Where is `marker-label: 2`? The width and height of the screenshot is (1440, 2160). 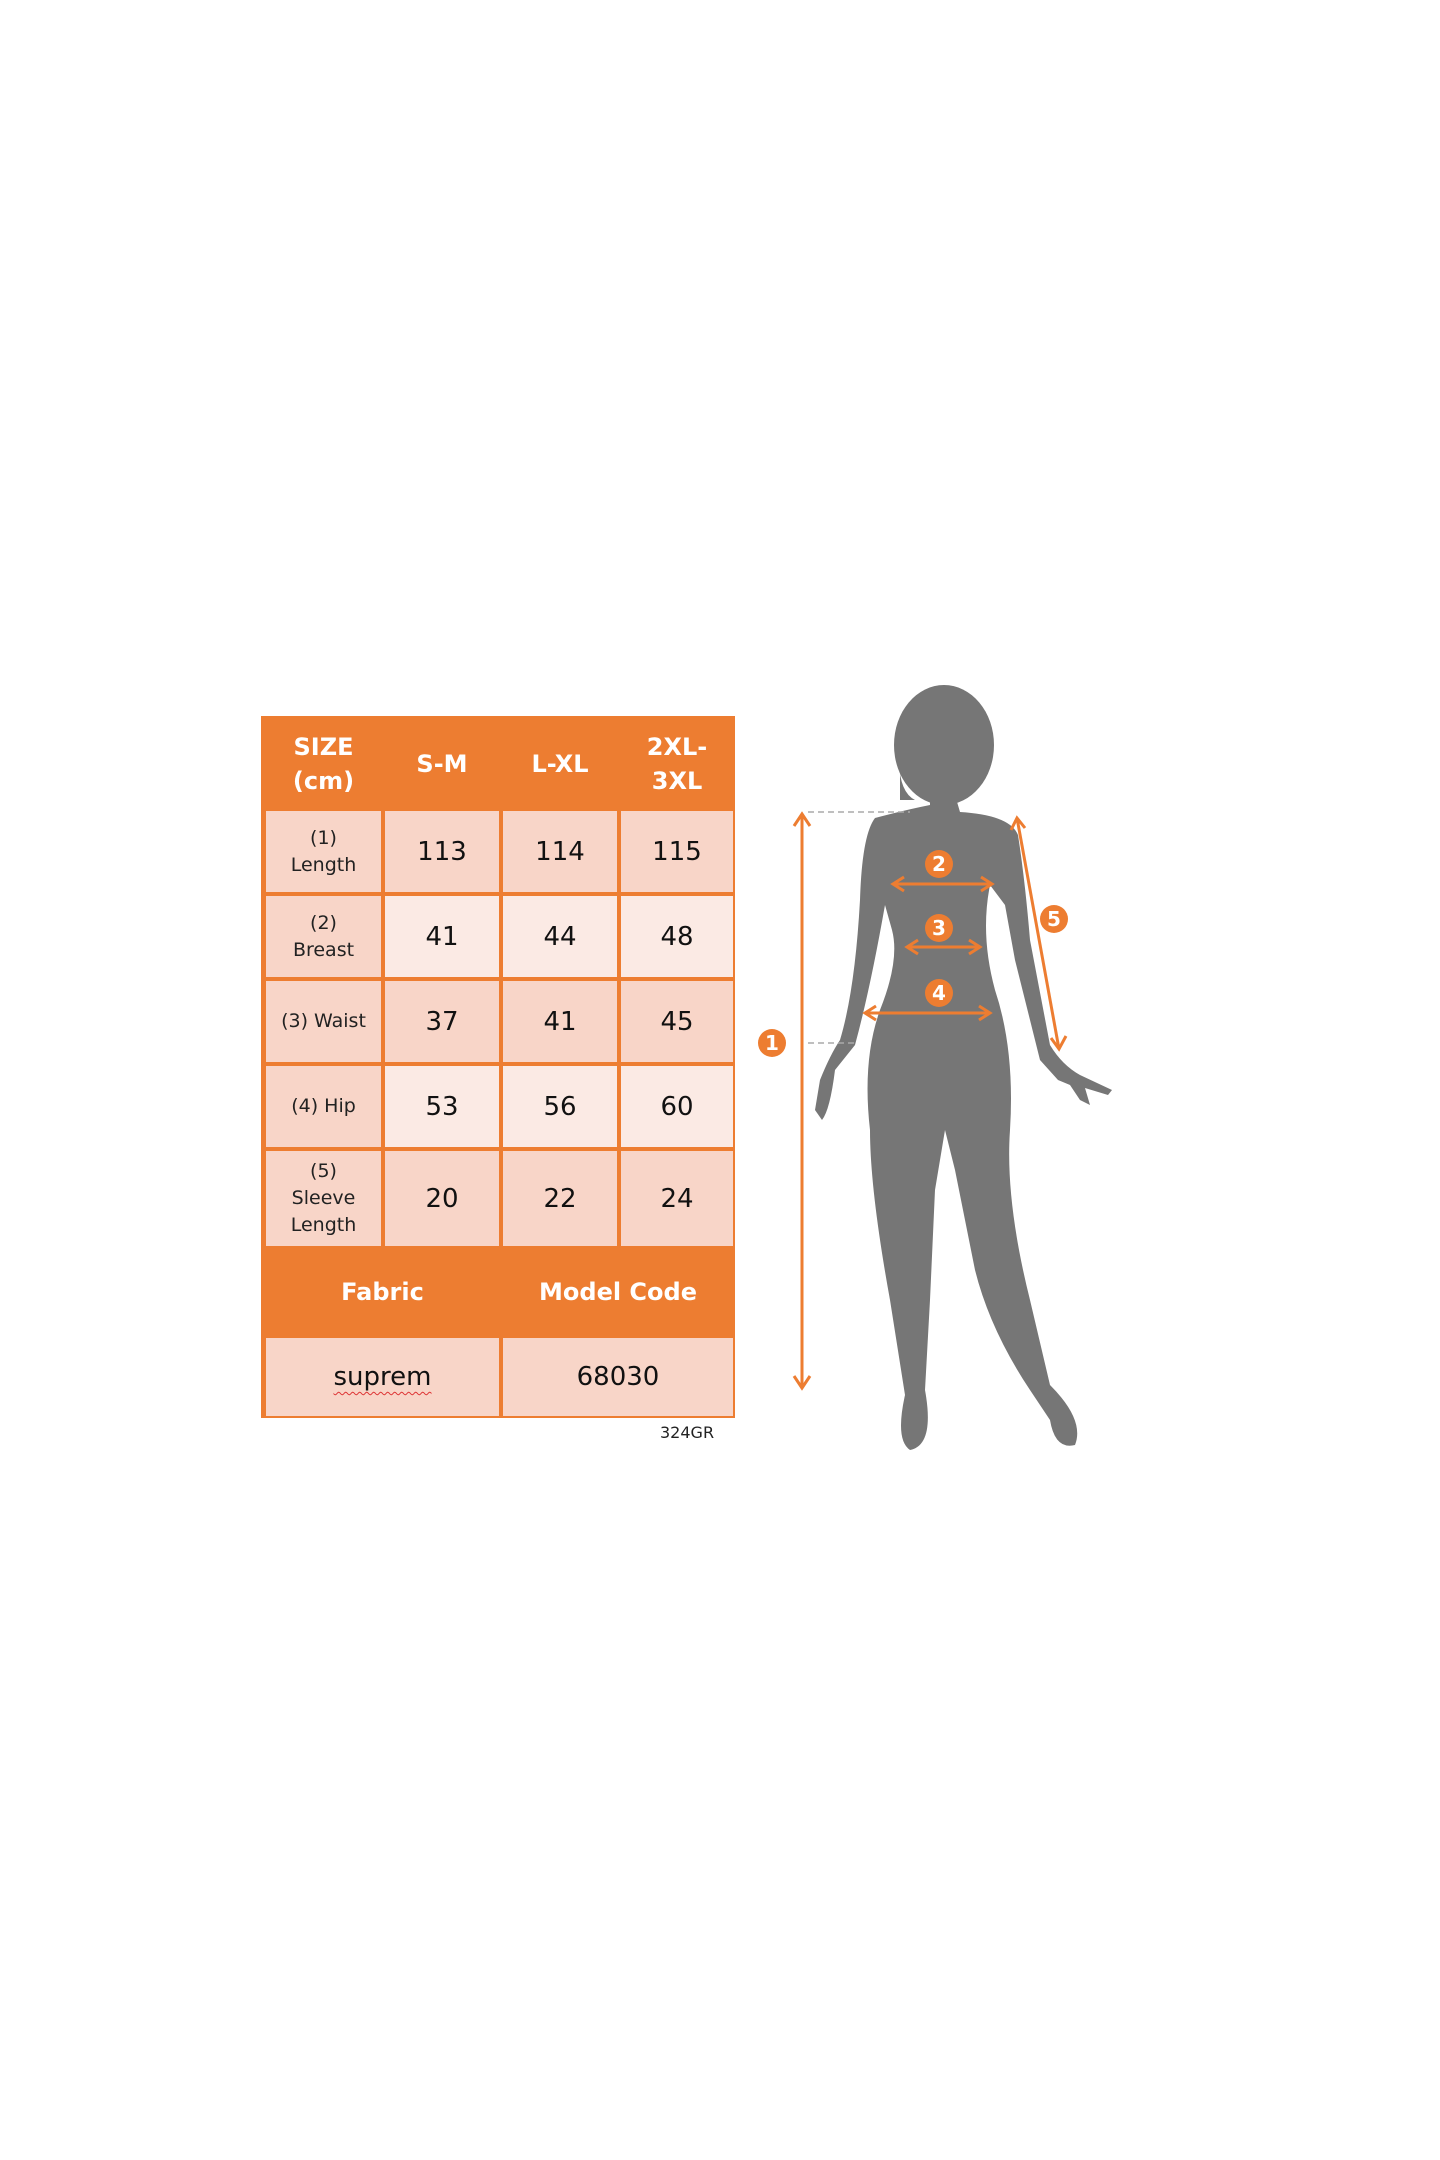
marker-label: 2 is located at coordinates (939, 864).